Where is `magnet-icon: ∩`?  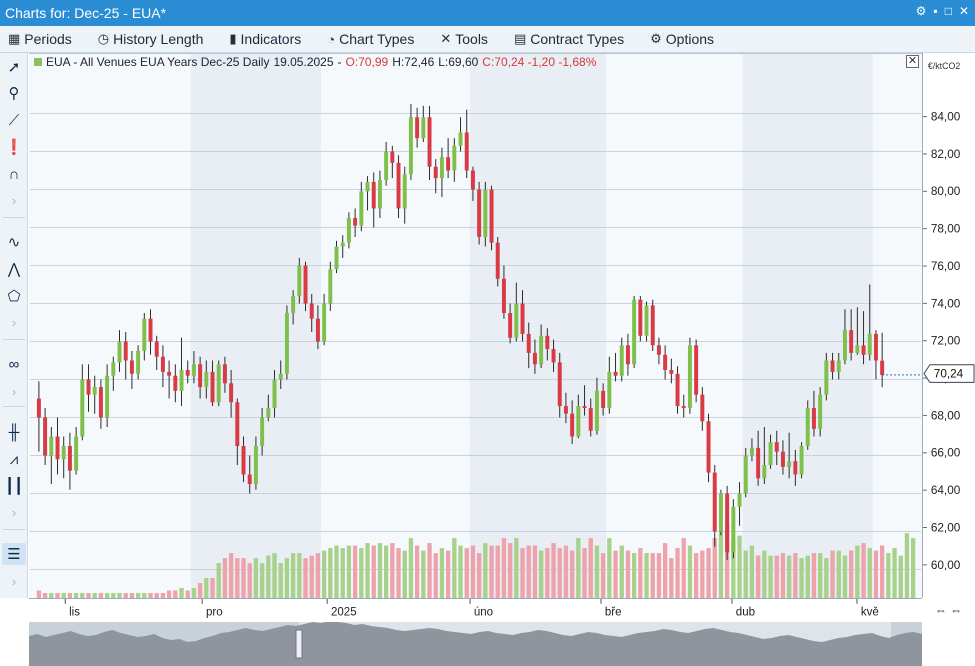 magnet-icon: ∩ is located at coordinates (14, 174).